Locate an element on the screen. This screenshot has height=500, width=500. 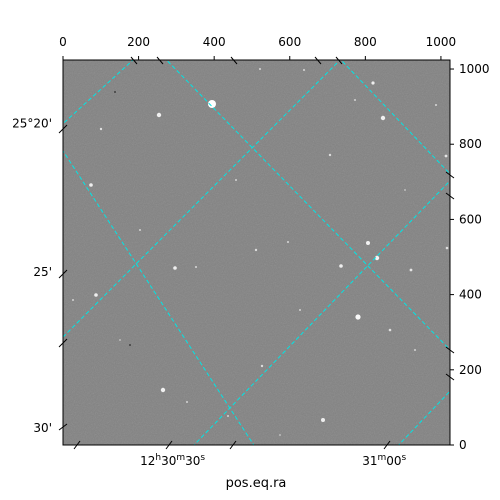
dec-tick-labels: 25°20' 25' 30' is located at coordinates (32, 276).